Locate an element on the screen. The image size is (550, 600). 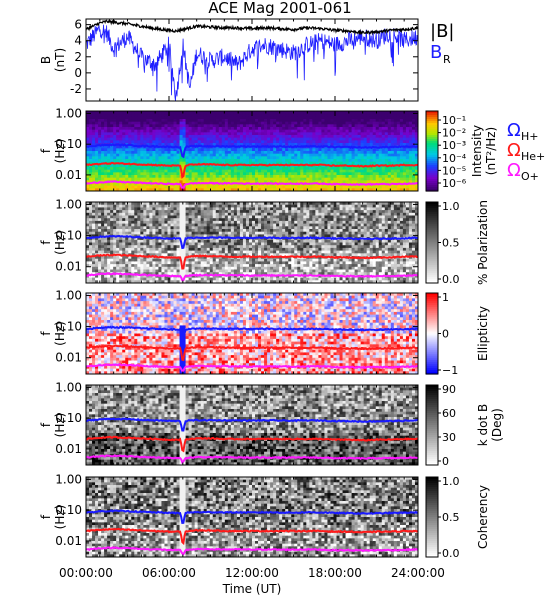
series-line-br is located at coordinates (252, 62).